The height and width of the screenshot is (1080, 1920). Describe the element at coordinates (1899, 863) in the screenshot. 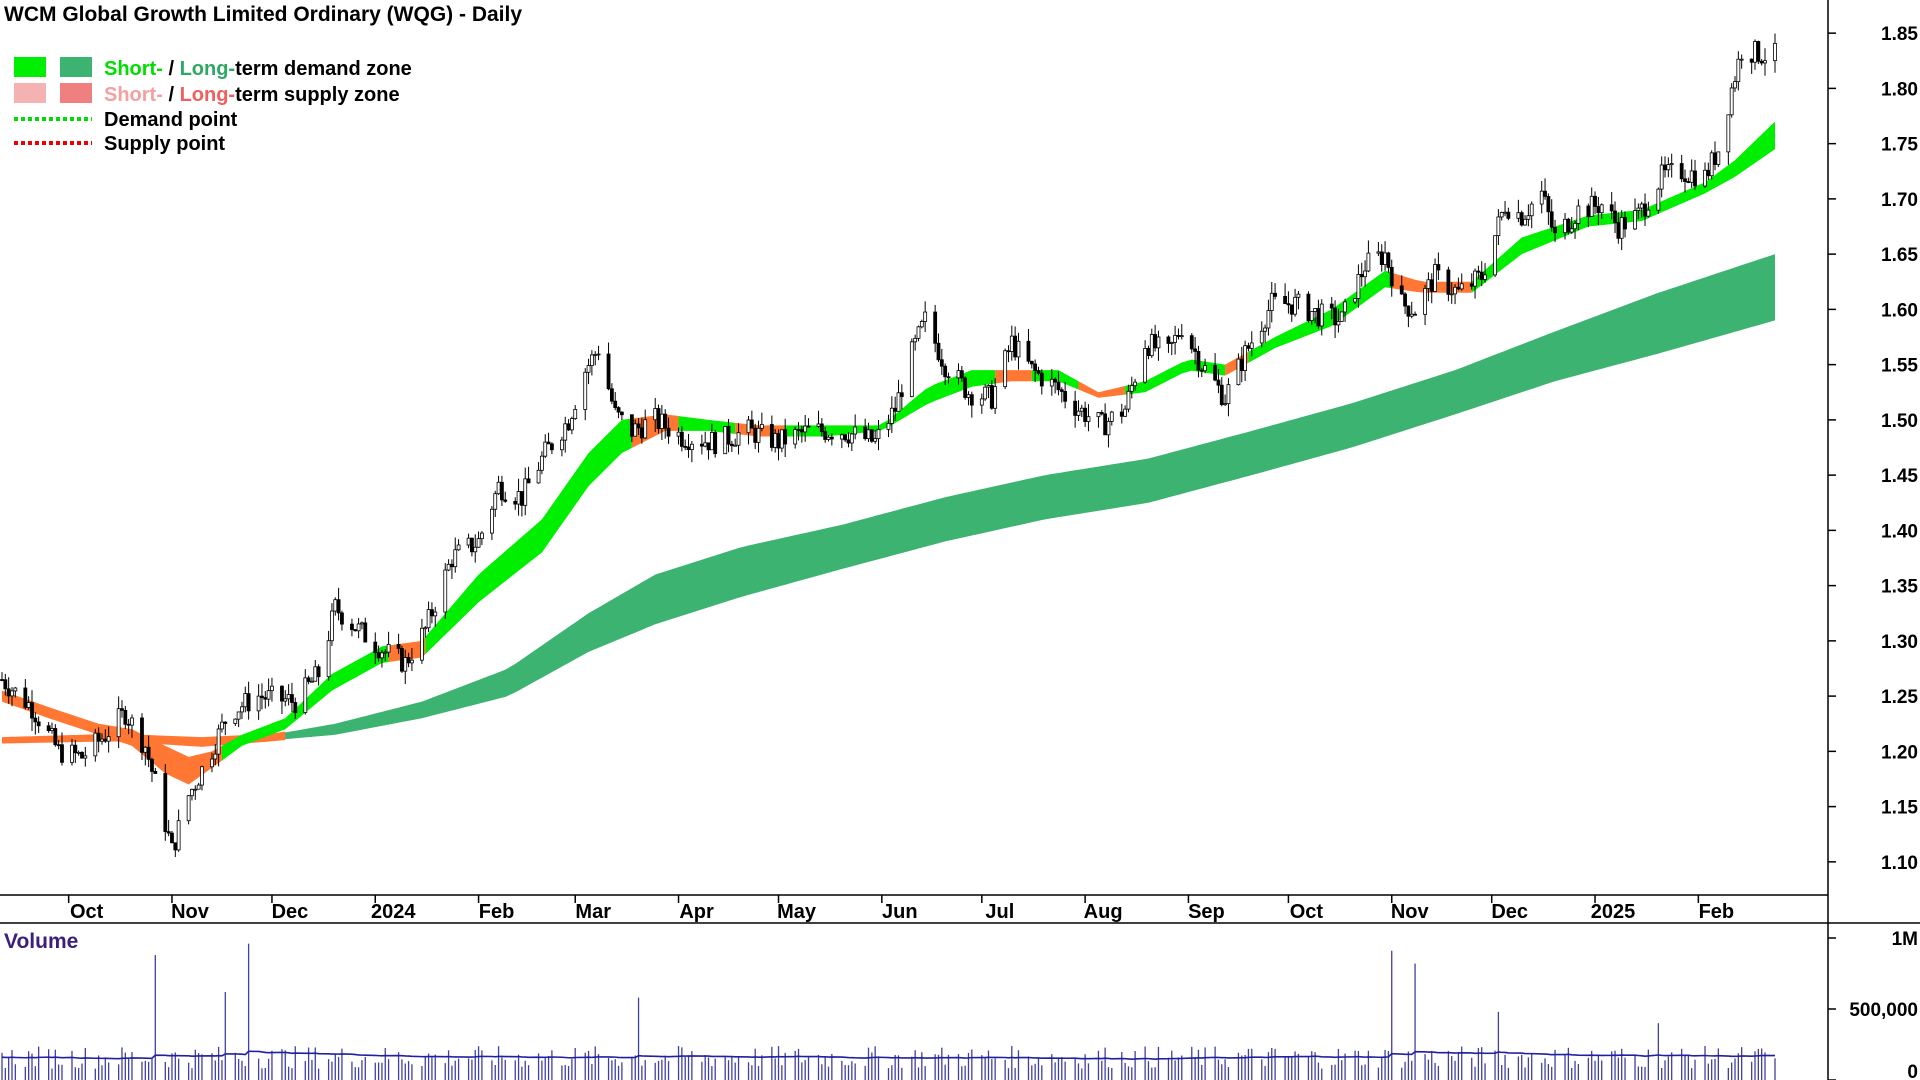

I see `price-tick-label: 1.10` at that location.